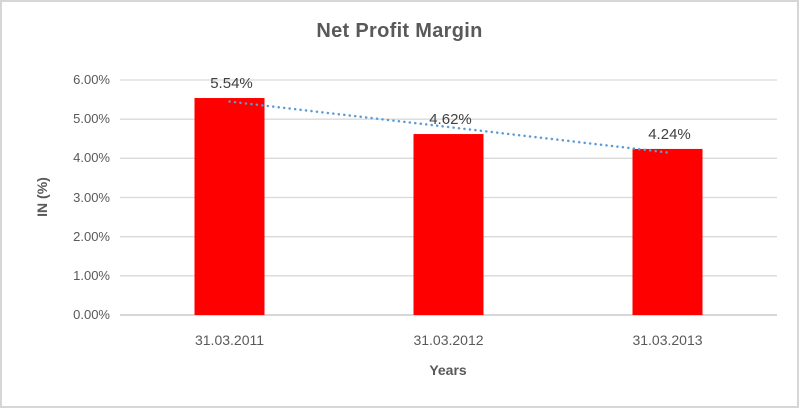  I want to click on y-tick-label: 5.00%, so click(91, 119).